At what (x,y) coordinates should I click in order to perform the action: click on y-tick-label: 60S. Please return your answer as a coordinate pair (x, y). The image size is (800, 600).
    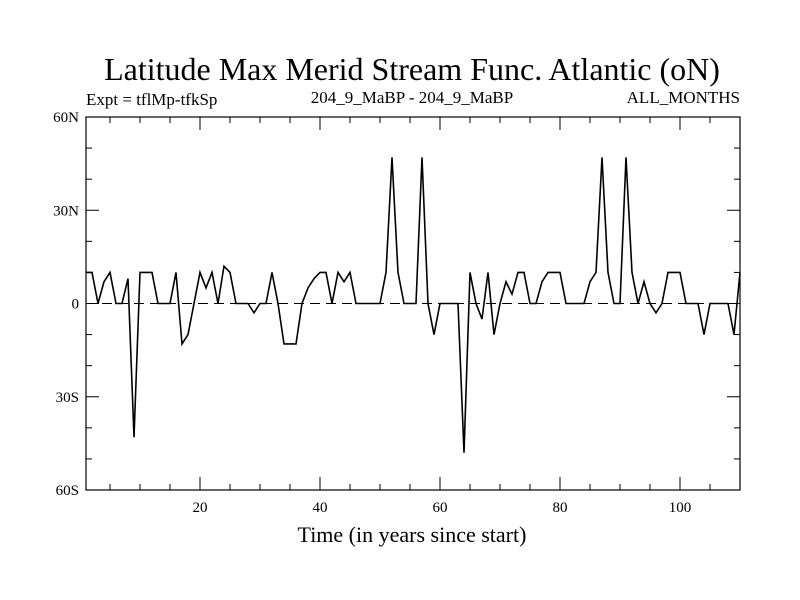
    Looking at the image, I should click on (67, 491).